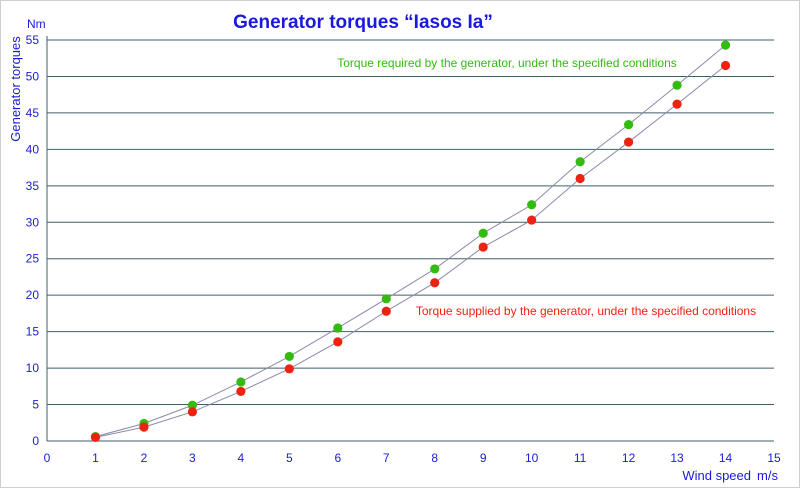  Describe the element at coordinates (33, 332) in the screenshot. I see `y-tick-label: 15` at that location.